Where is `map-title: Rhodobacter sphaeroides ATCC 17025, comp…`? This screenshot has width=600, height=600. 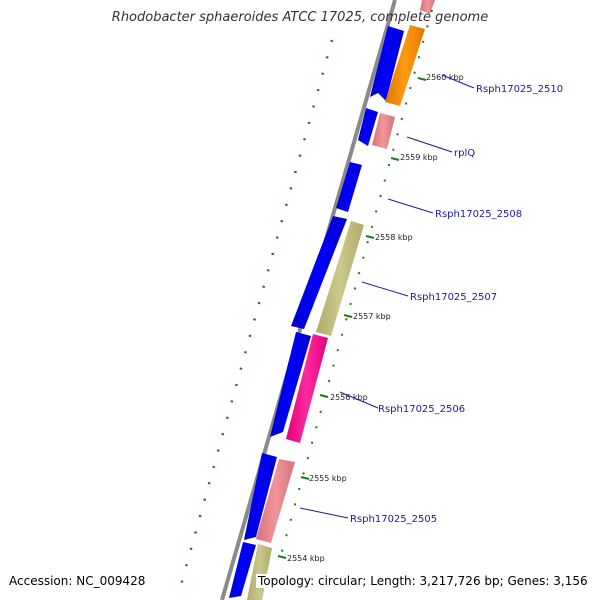 map-title: Rhodobacter sphaeroides ATCC 17025, comp… is located at coordinates (300, 17).